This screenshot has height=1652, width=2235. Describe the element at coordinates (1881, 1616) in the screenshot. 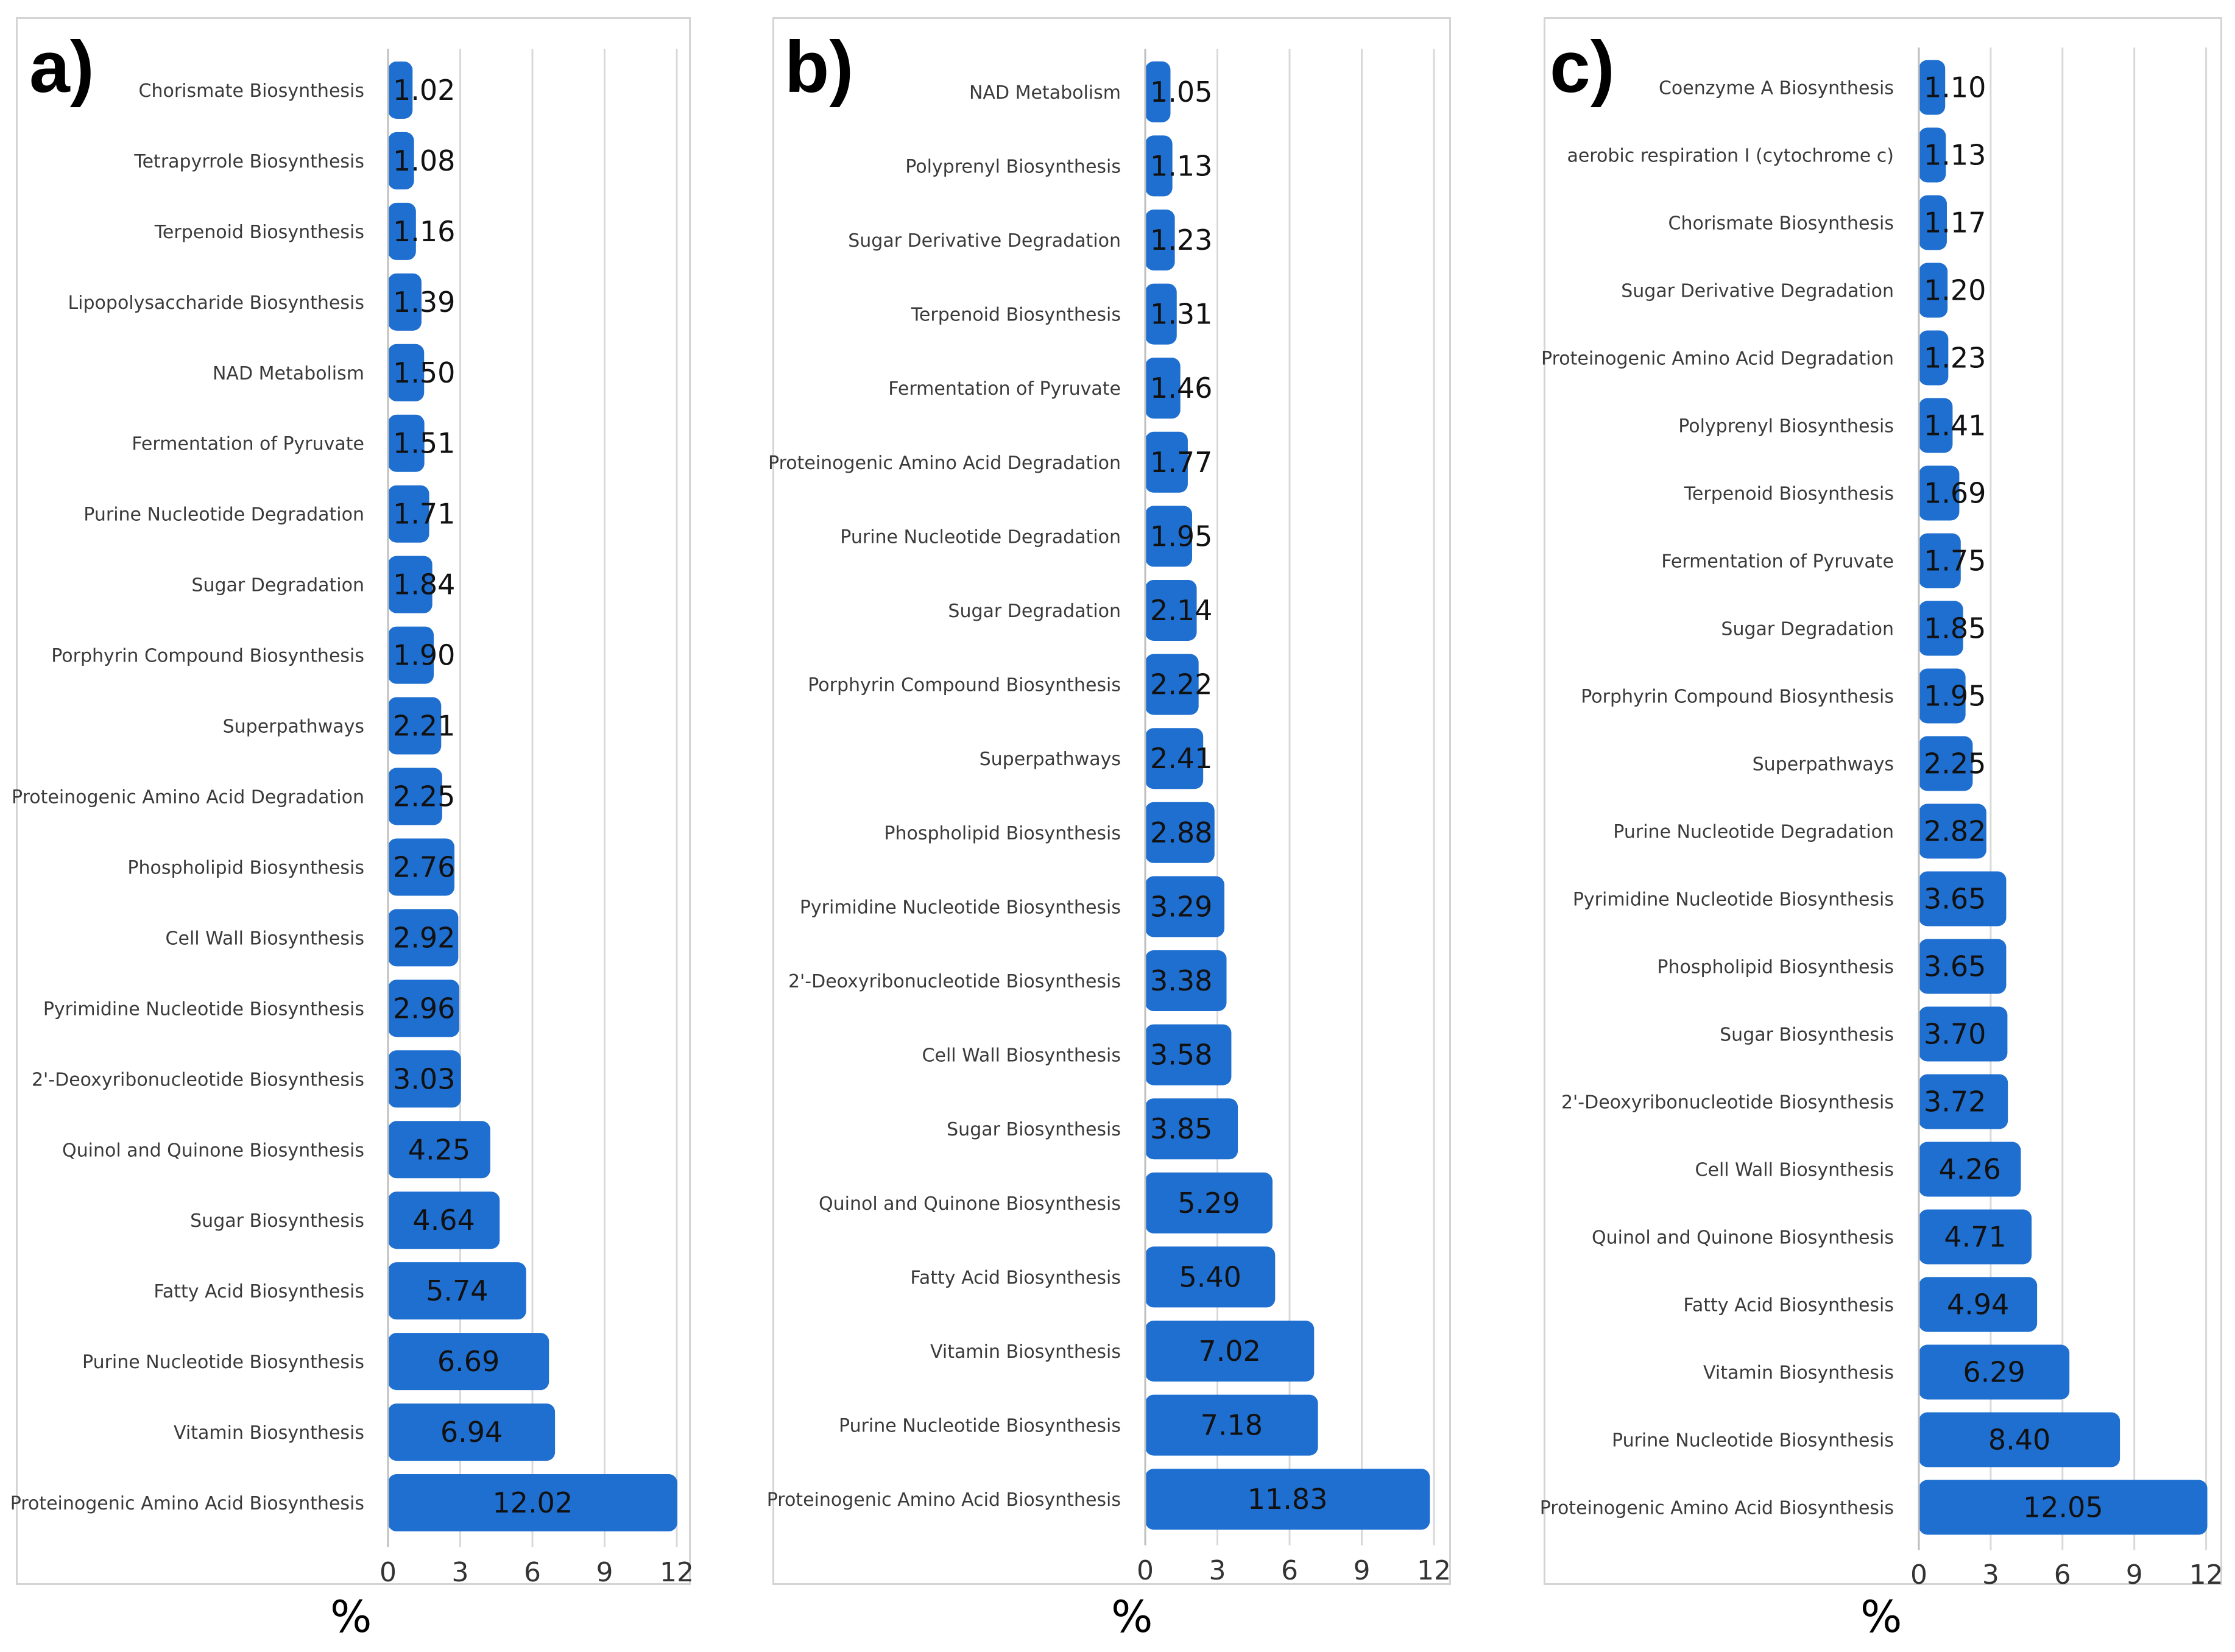

I see `panel-c-x-axis-label: %` at that location.